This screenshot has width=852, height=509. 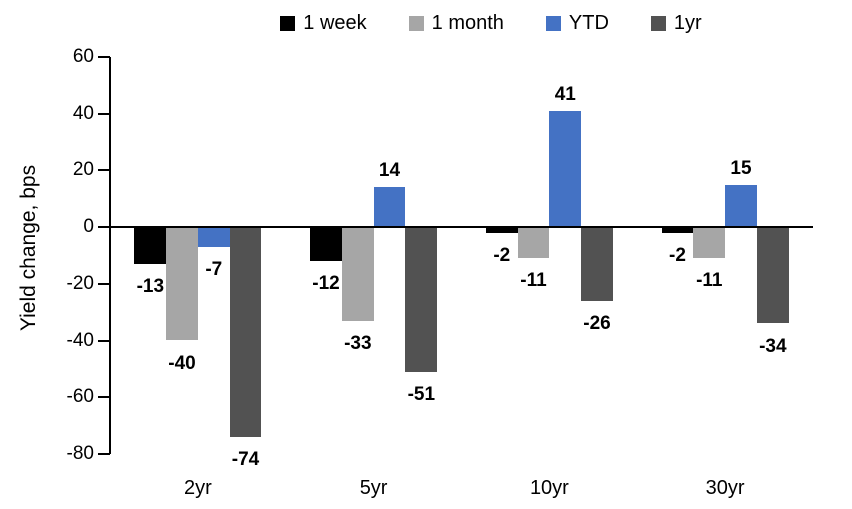 I want to click on value-label: -26, so click(x=597, y=323).